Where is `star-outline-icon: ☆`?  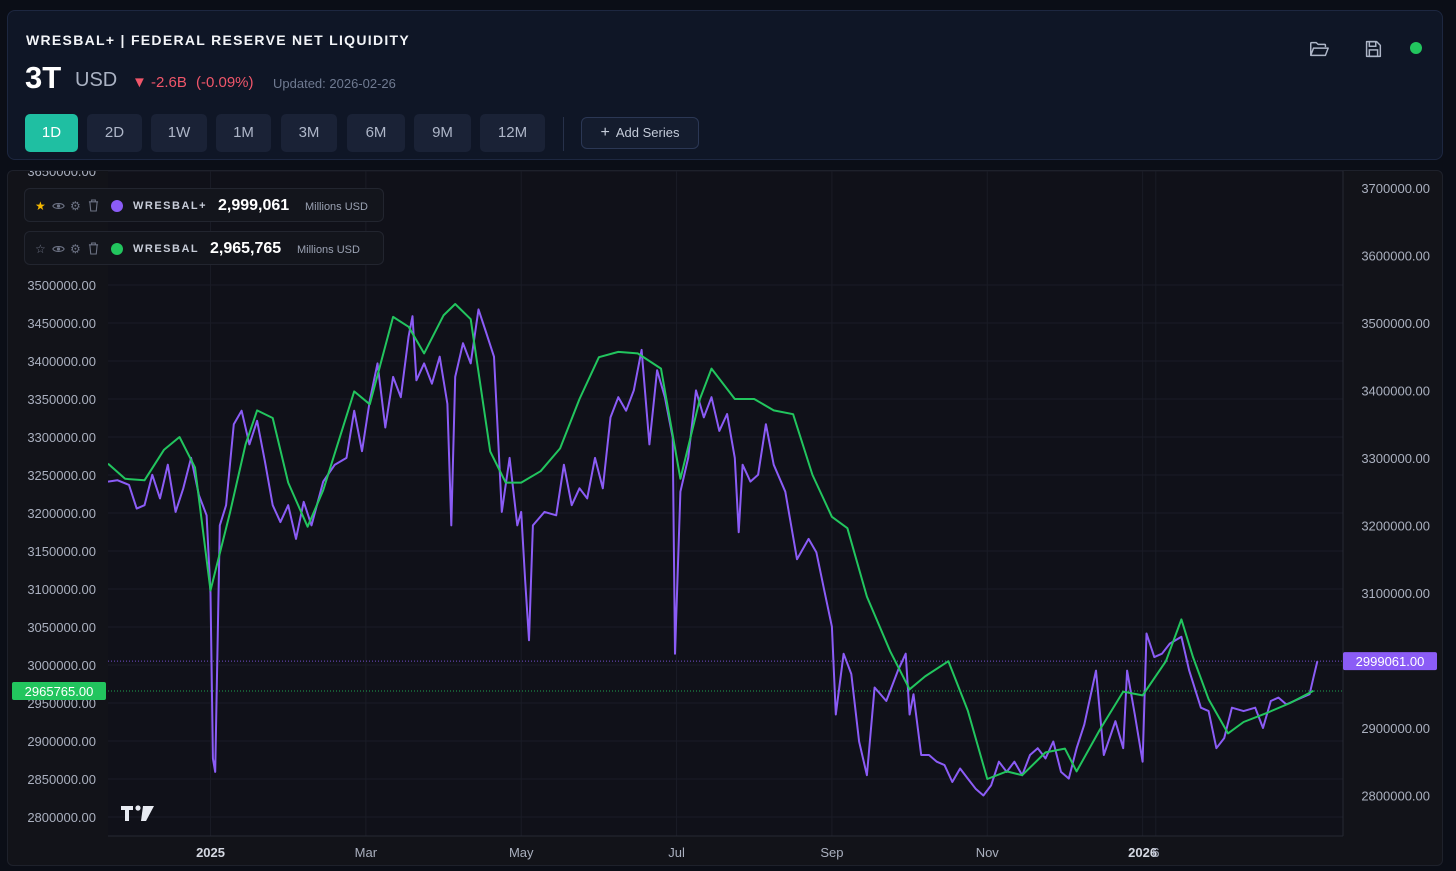 star-outline-icon: ☆ is located at coordinates (40, 249).